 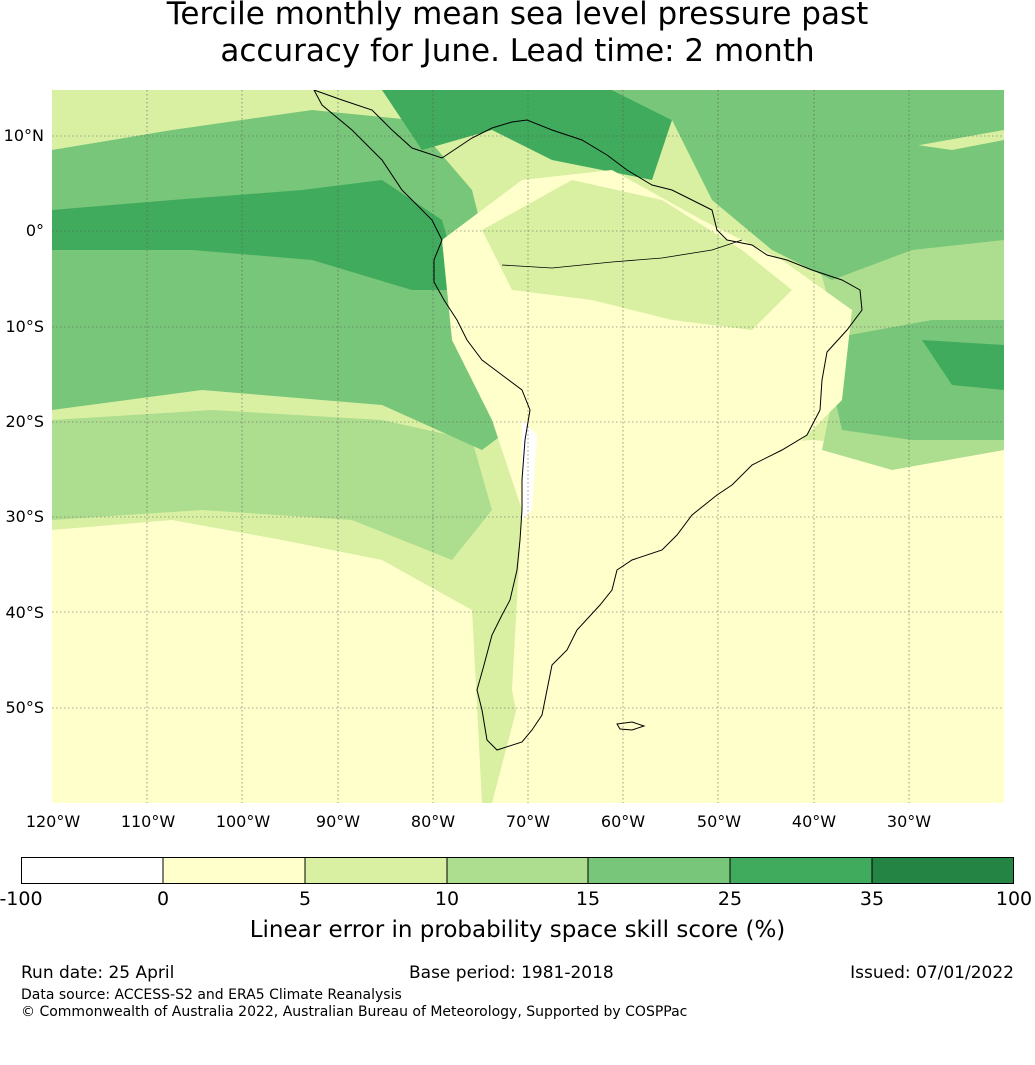 What do you see at coordinates (838, 200) in the screenshot?
I see `field-tropical-atlantic` at bounding box center [838, 200].